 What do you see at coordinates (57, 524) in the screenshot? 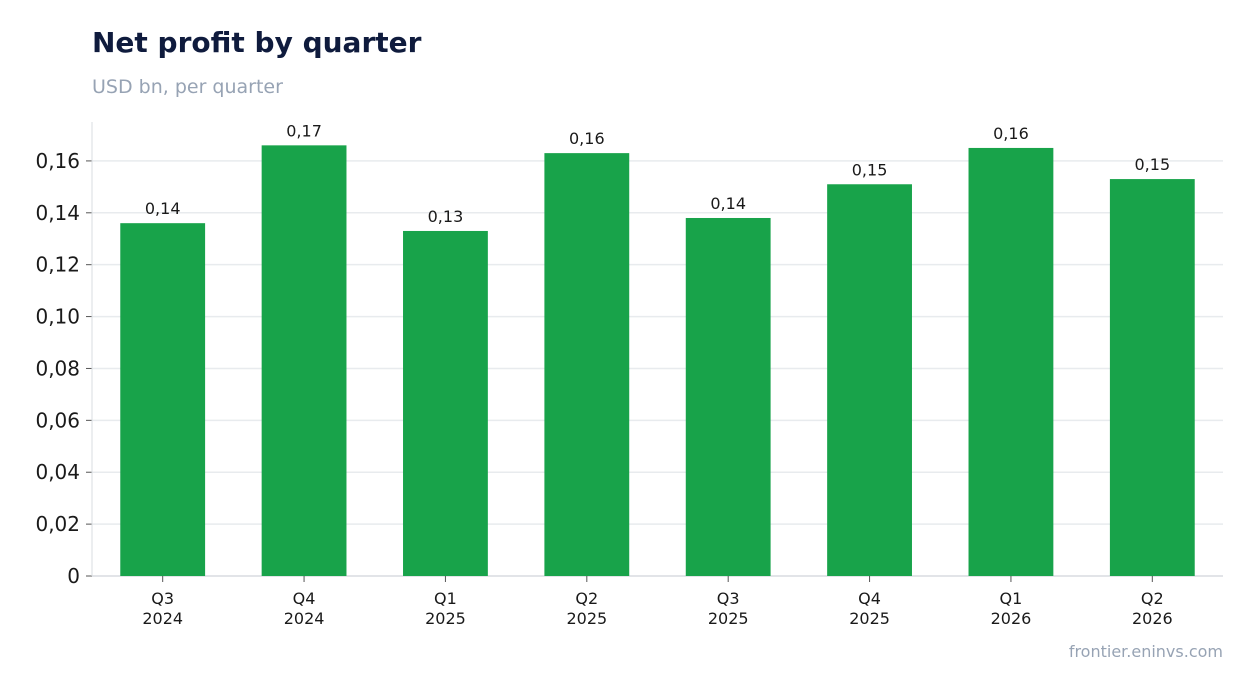
I see `y-tick-label: 0,02` at bounding box center [57, 524].